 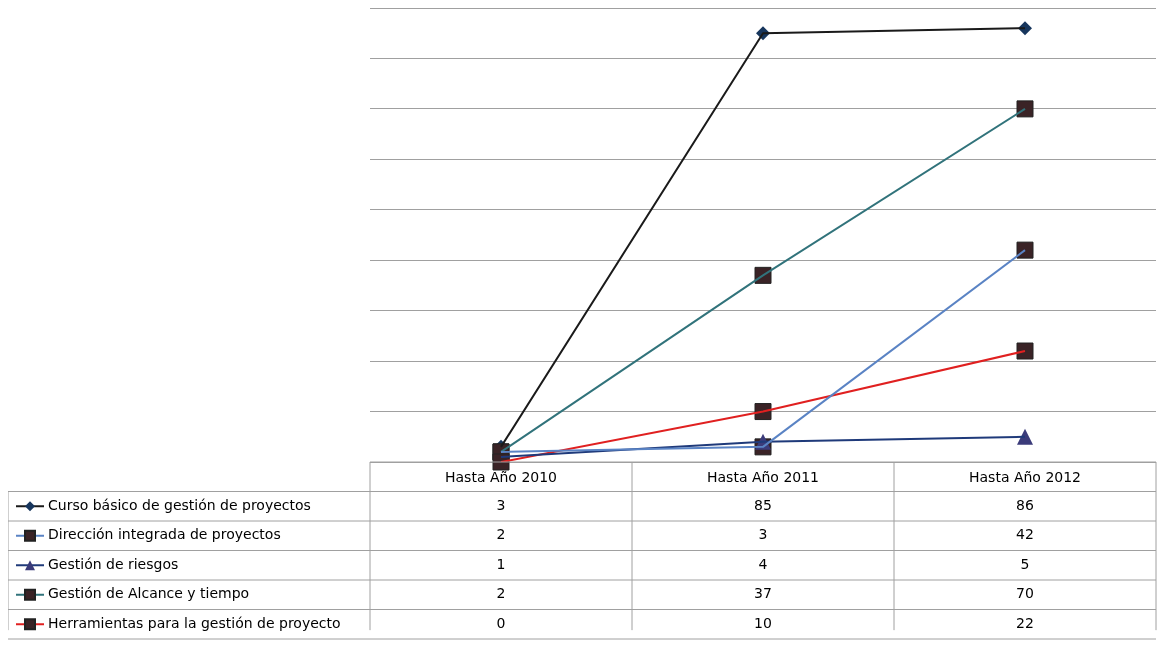 What do you see at coordinates (1025, 534) in the screenshot?
I see `data-label: 42` at bounding box center [1025, 534].